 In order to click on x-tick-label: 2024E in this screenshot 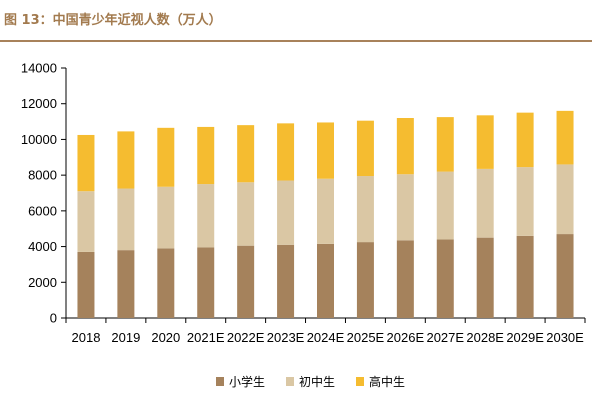, I will do `click(326, 337)`.